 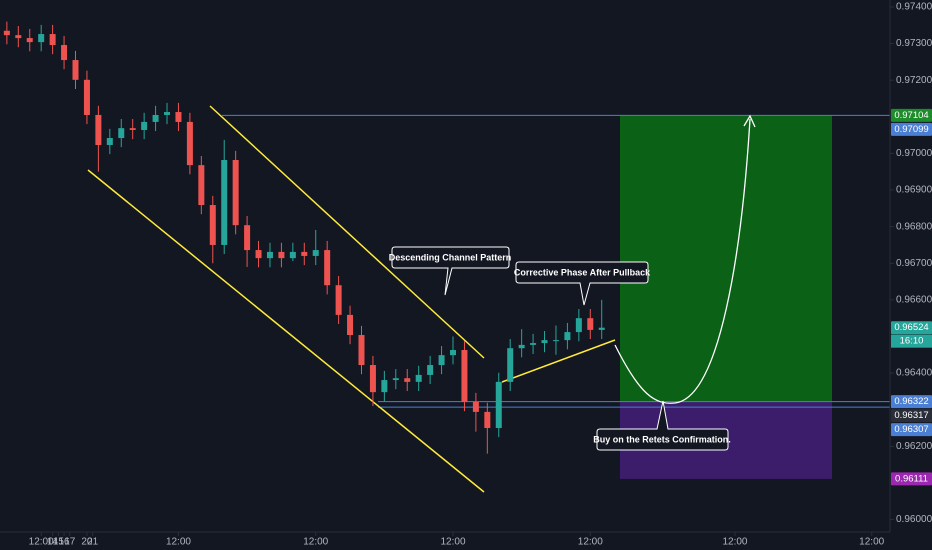 I want to click on price-label: 0.96307, so click(x=911, y=429).